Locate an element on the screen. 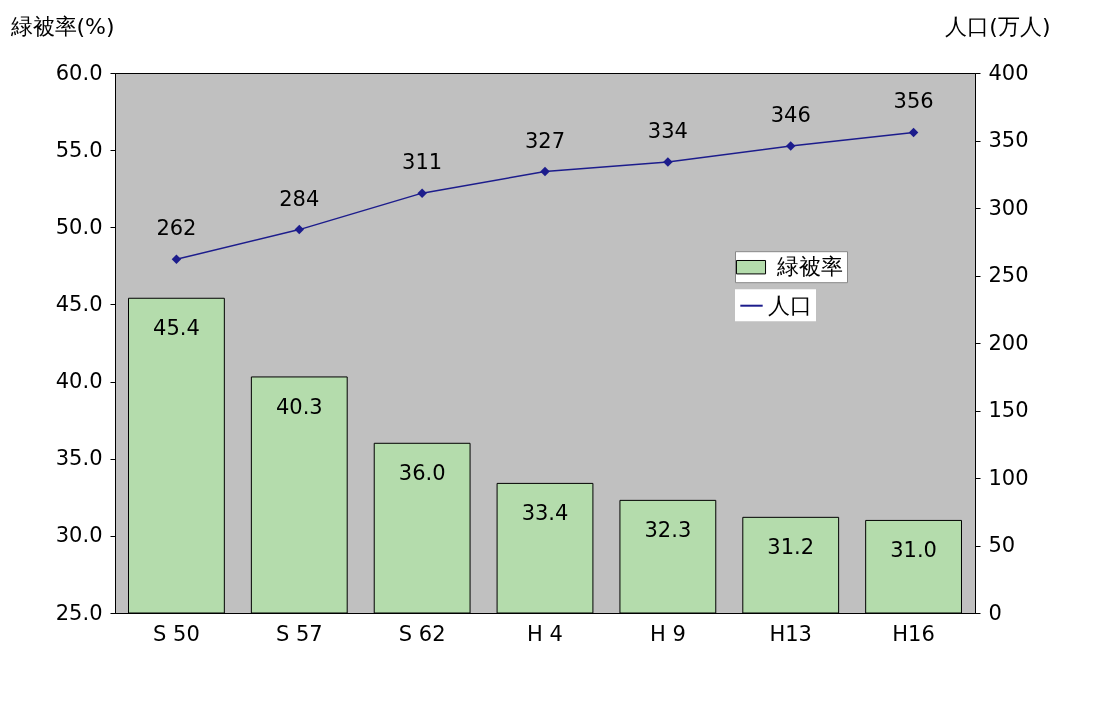  data-label: 334 is located at coordinates (667, 131).